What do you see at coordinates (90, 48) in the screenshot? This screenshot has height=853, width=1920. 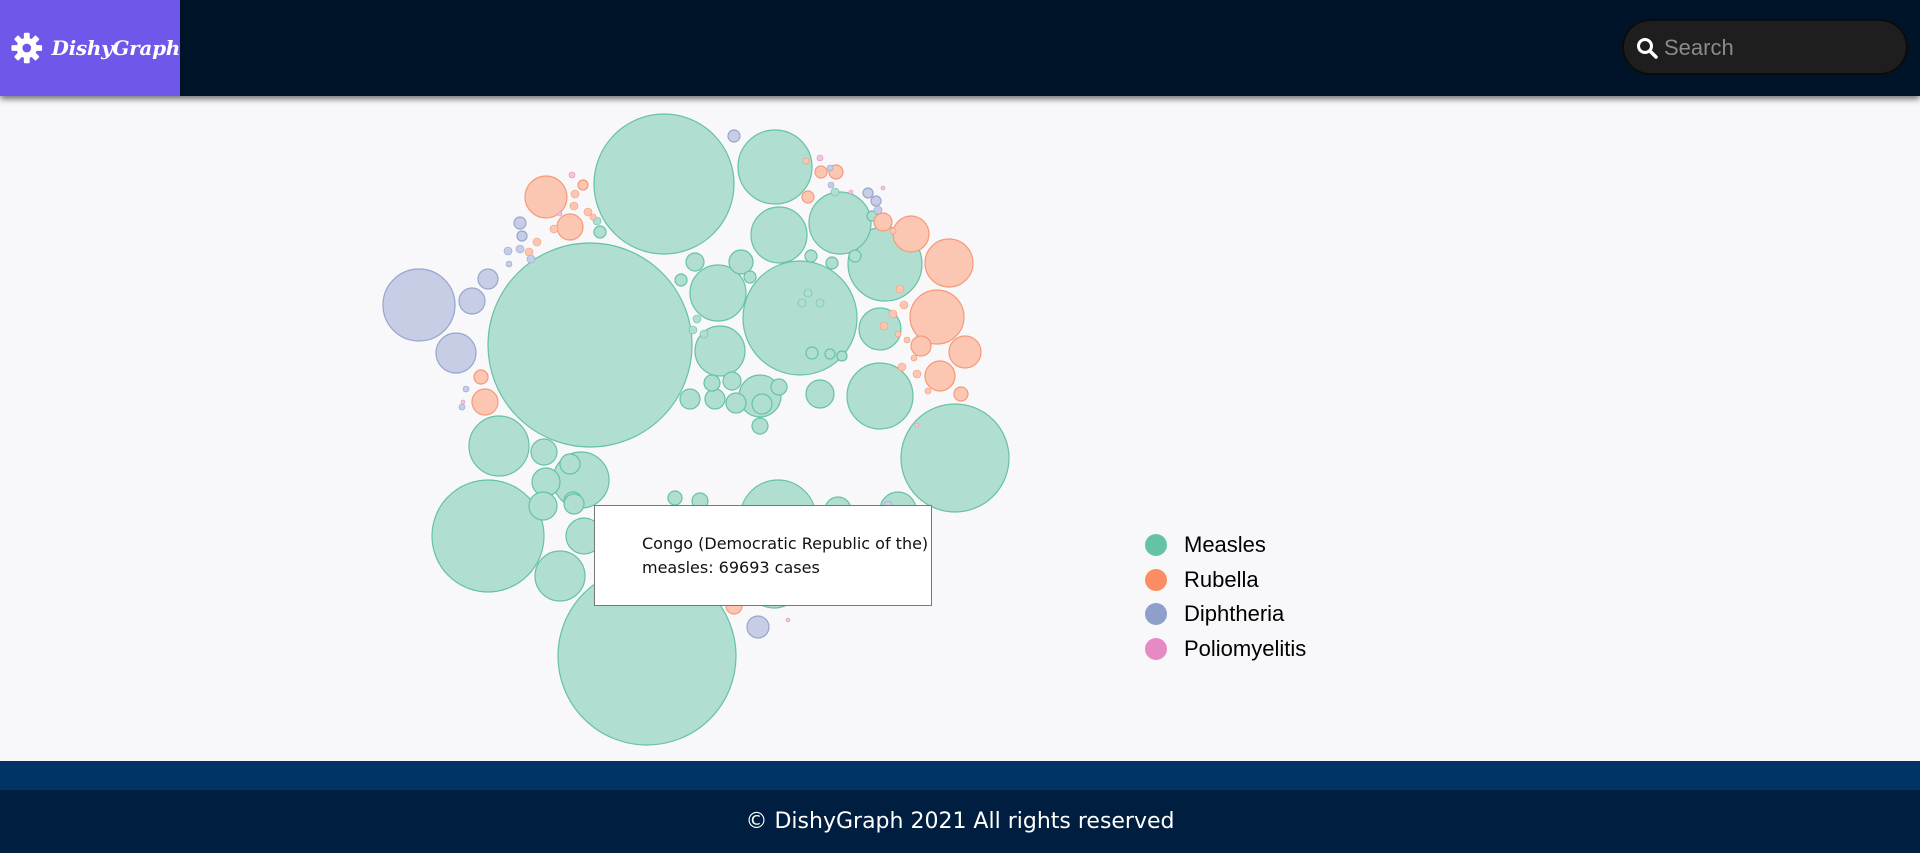 I see `logo: DishyGraph` at bounding box center [90, 48].